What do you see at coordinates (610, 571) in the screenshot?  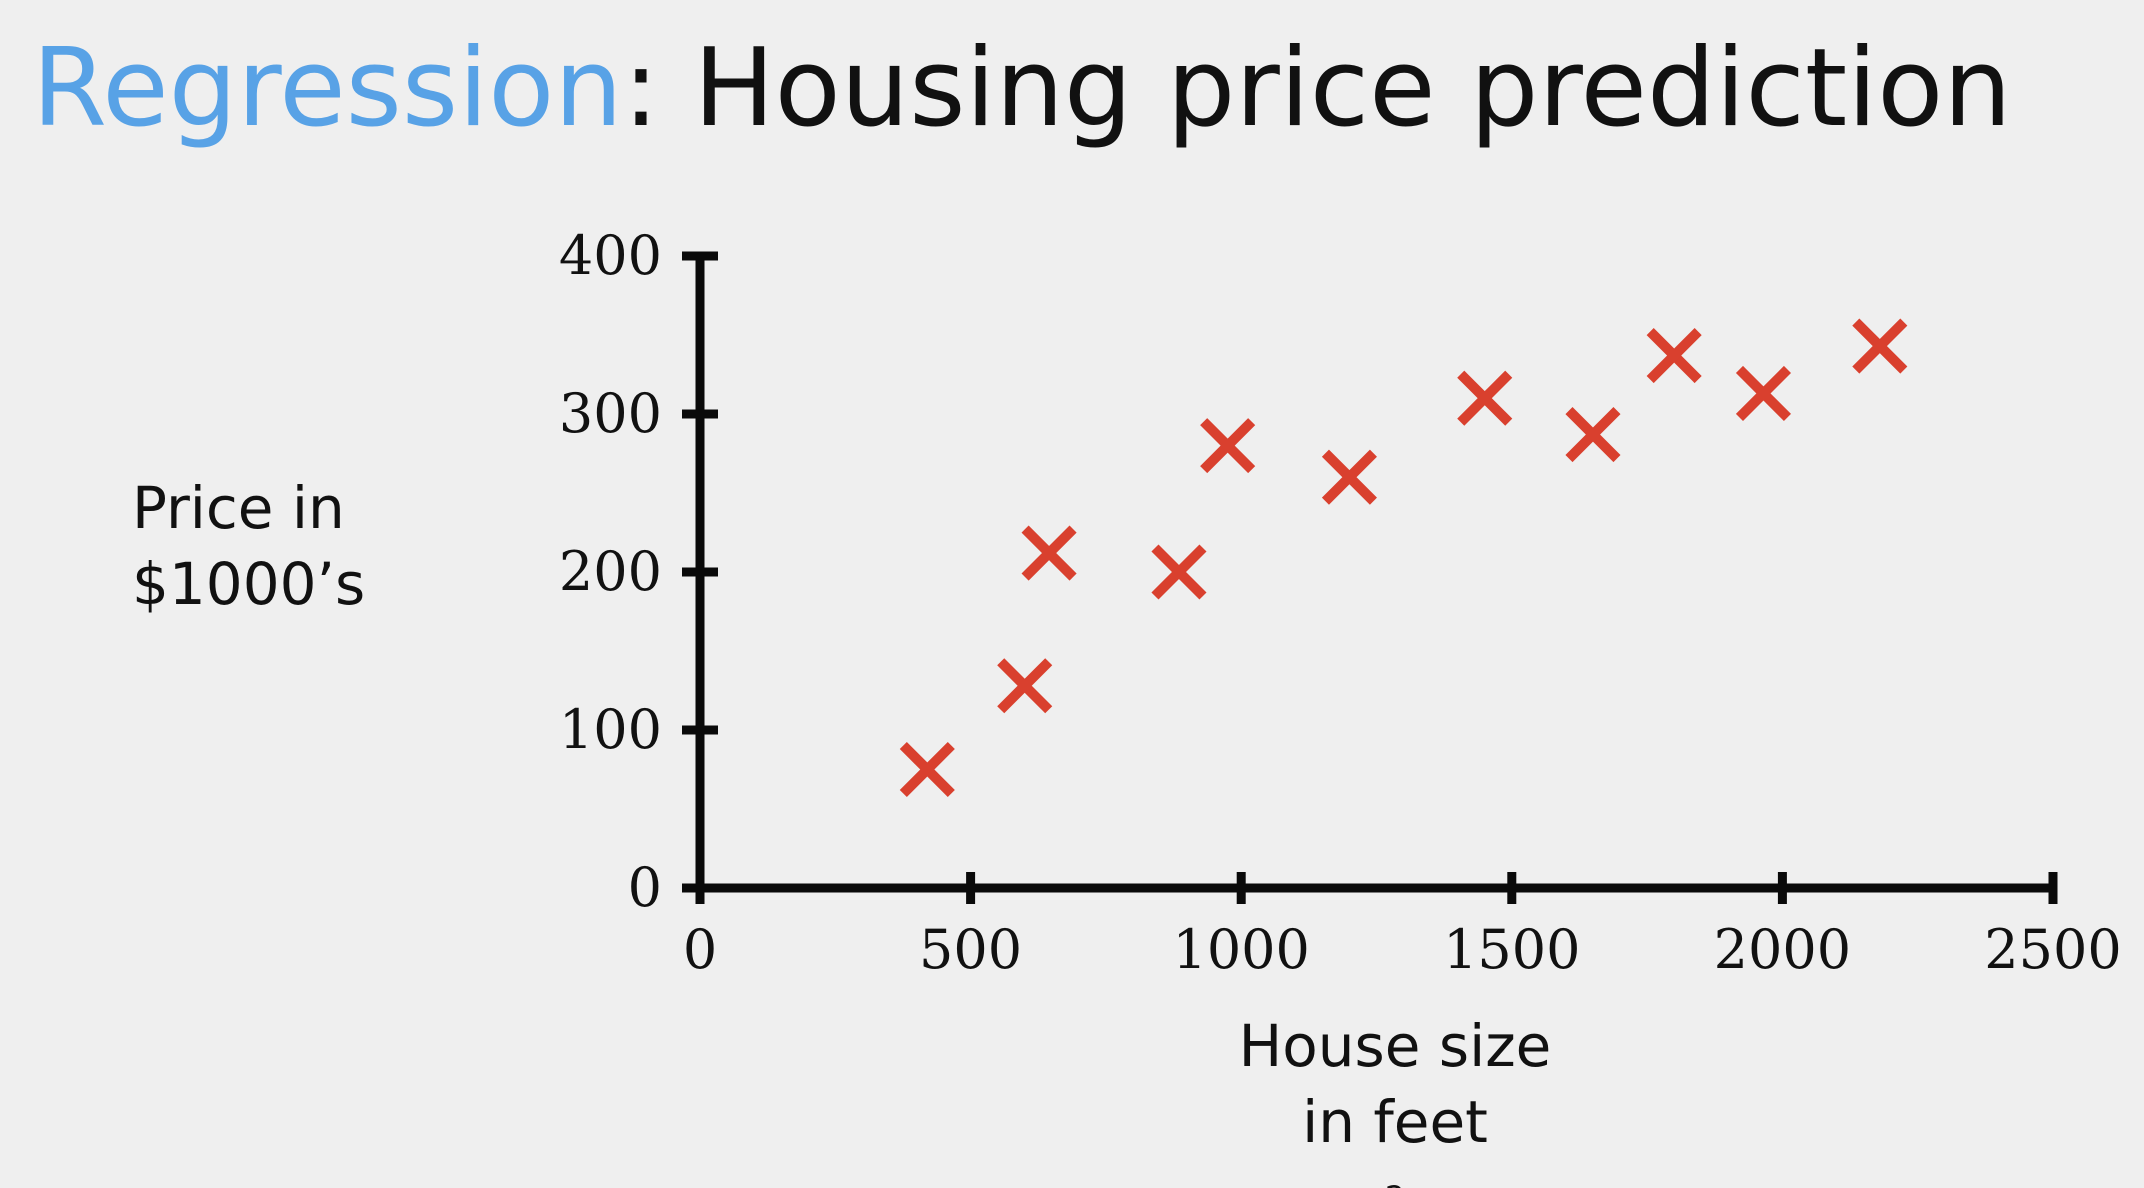 I see `y-tick-label: 200` at bounding box center [610, 571].